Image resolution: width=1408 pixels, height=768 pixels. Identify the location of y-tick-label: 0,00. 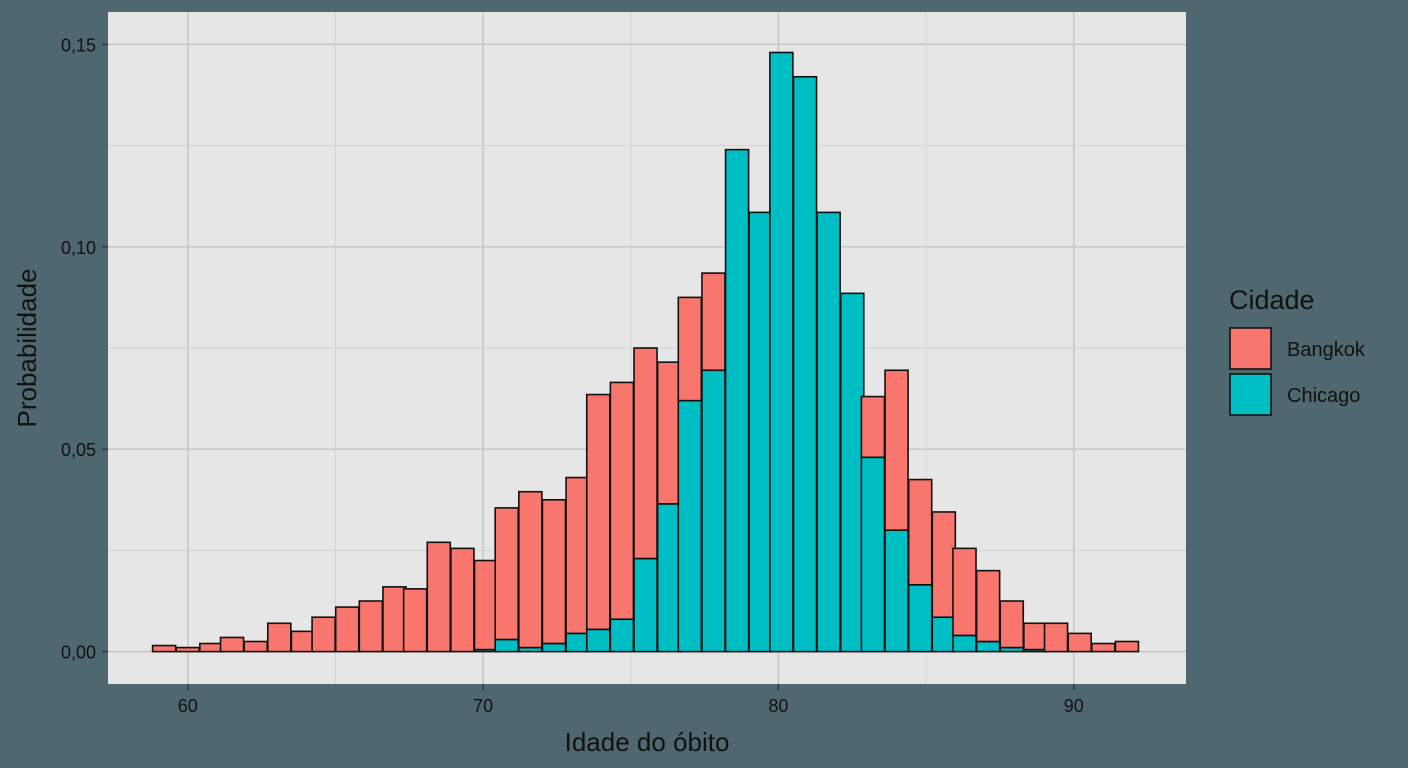
(78, 653).